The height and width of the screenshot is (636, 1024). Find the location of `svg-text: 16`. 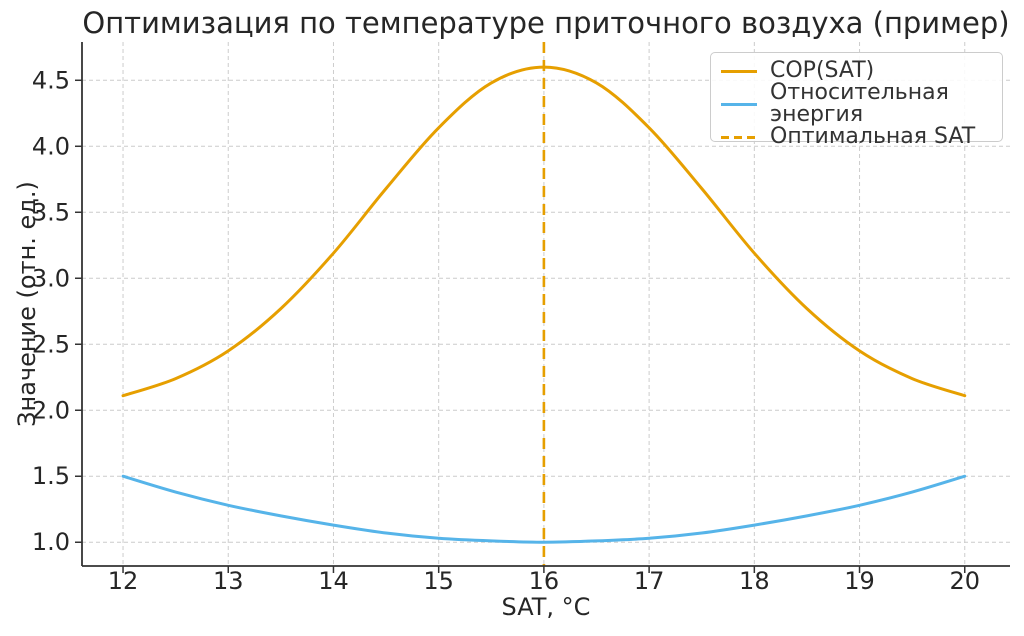

svg-text: 16 is located at coordinates (544, 581).